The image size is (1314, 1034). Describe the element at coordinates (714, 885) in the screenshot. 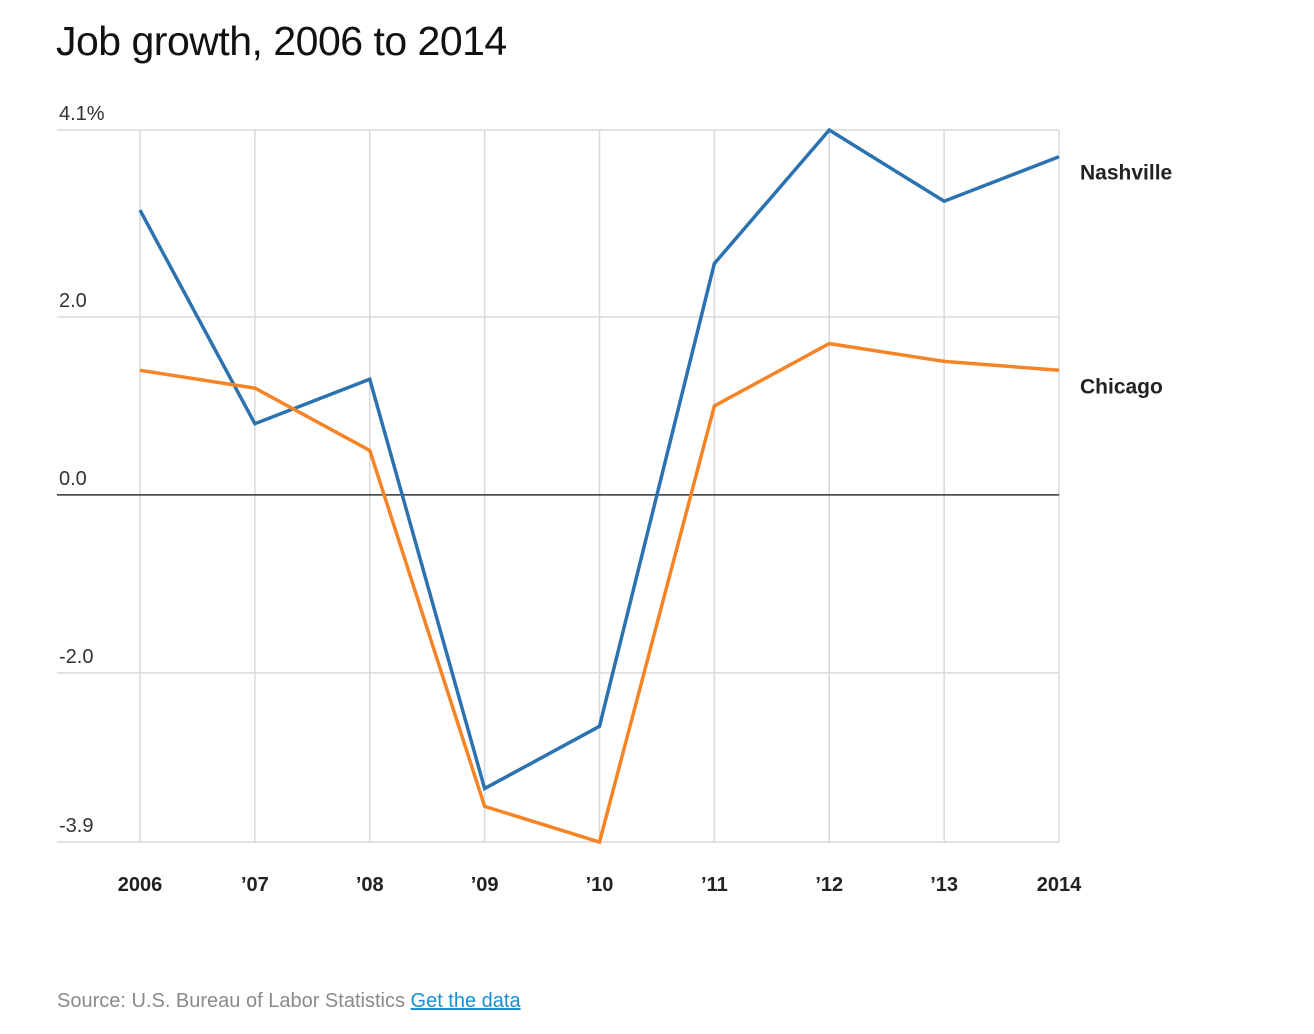

I see `x-tick-label: ’11` at that location.